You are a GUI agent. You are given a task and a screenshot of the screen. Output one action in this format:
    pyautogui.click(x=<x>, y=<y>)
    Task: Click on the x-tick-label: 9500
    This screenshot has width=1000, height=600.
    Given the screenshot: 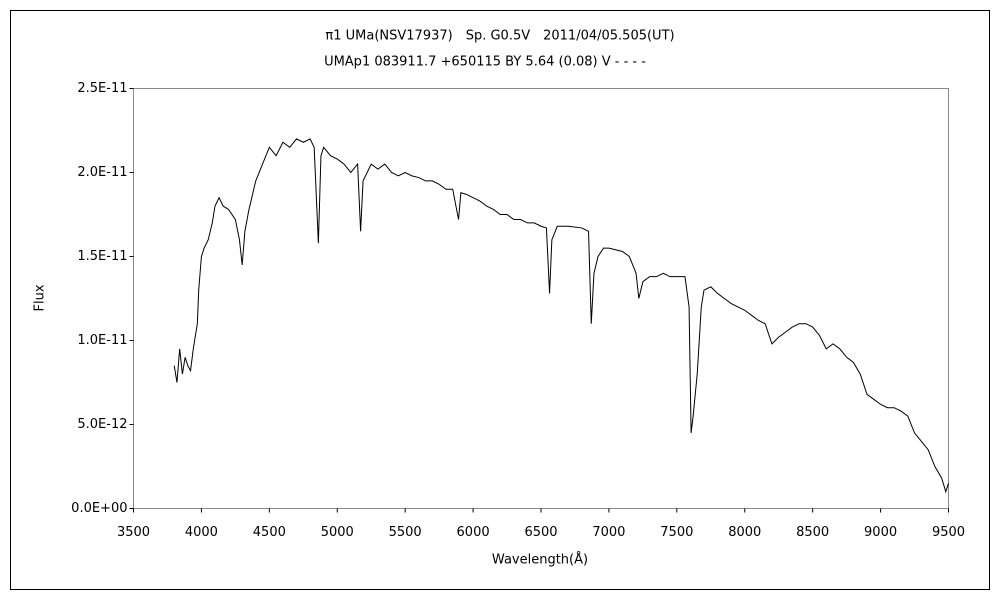 What is the action you would take?
    pyautogui.click(x=948, y=532)
    